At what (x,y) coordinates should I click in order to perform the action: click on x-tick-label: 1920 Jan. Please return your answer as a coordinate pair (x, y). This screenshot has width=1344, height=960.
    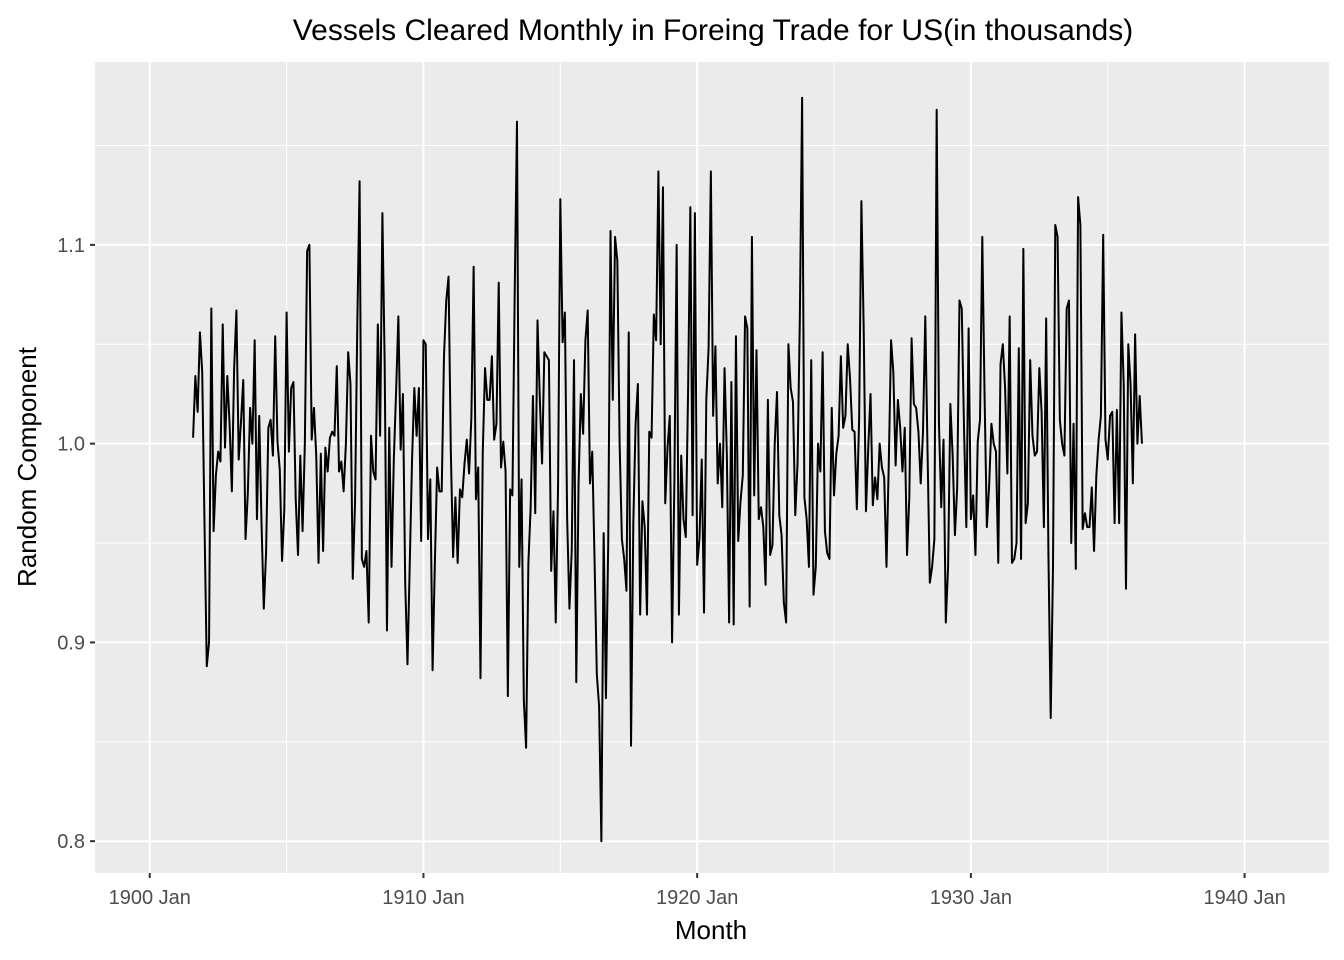
    Looking at the image, I should click on (697, 898).